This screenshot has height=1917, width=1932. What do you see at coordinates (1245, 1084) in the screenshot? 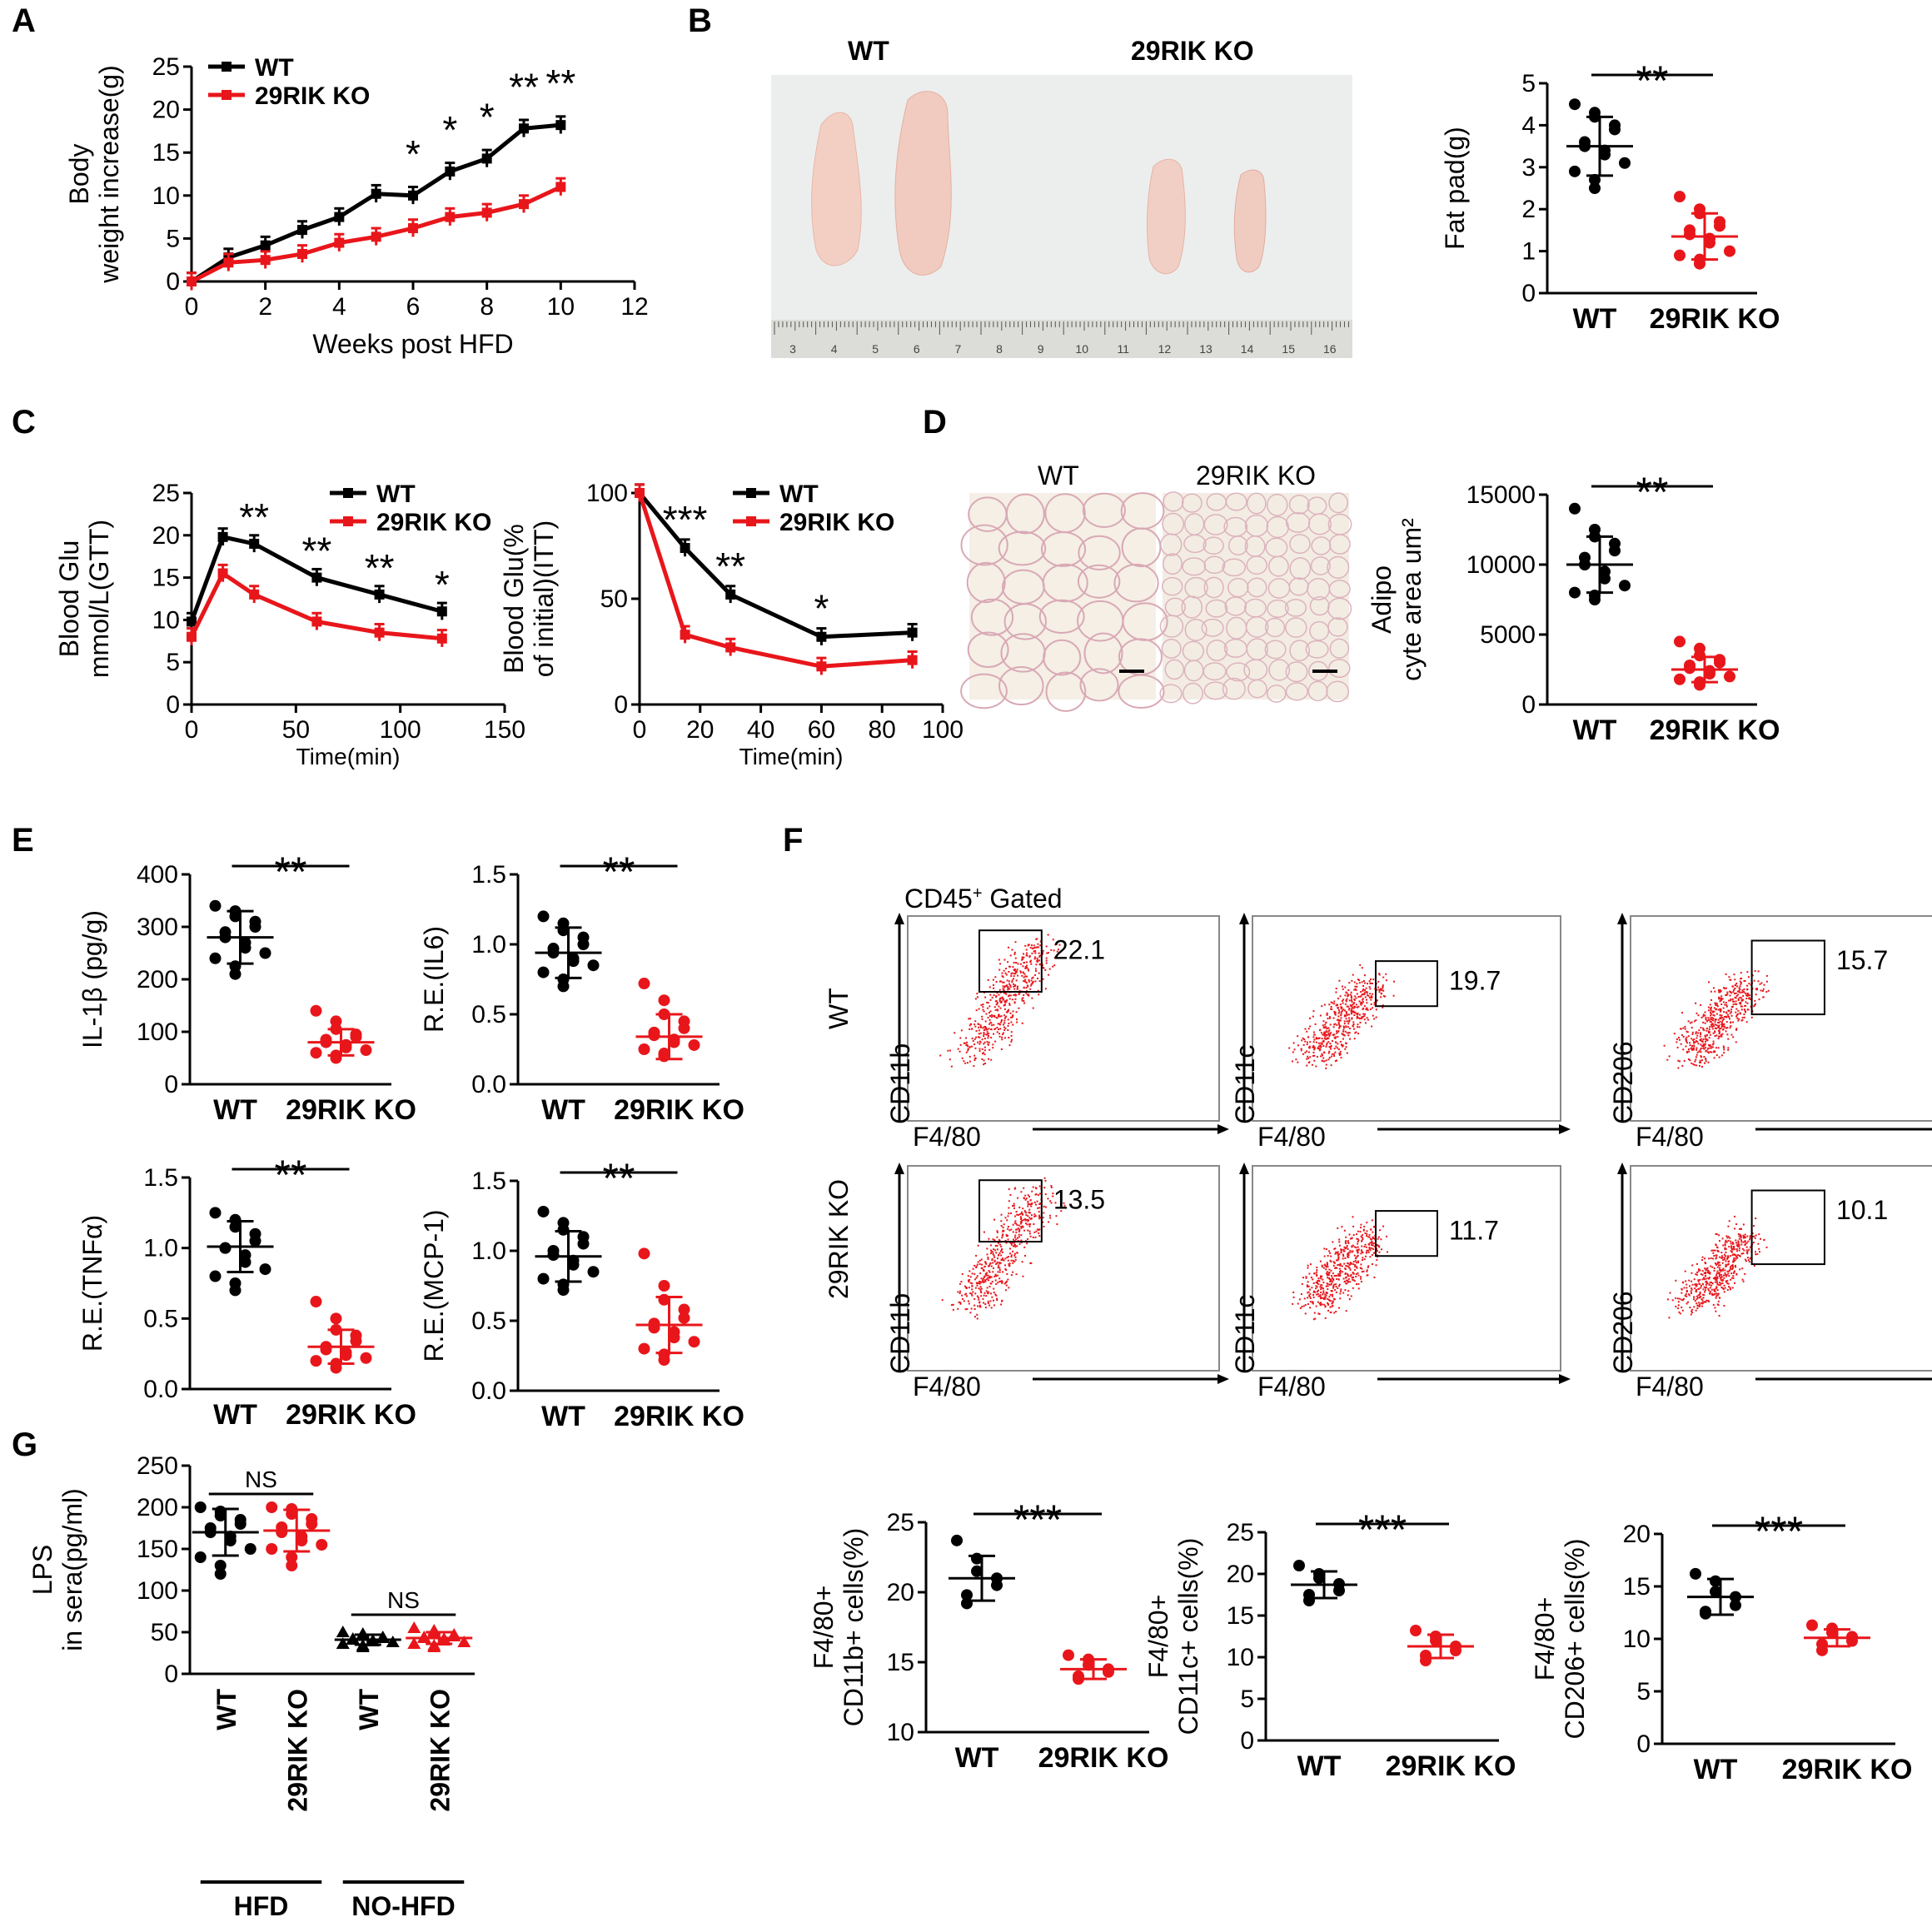
I see `flow-y-label: CD11c` at bounding box center [1245, 1084].